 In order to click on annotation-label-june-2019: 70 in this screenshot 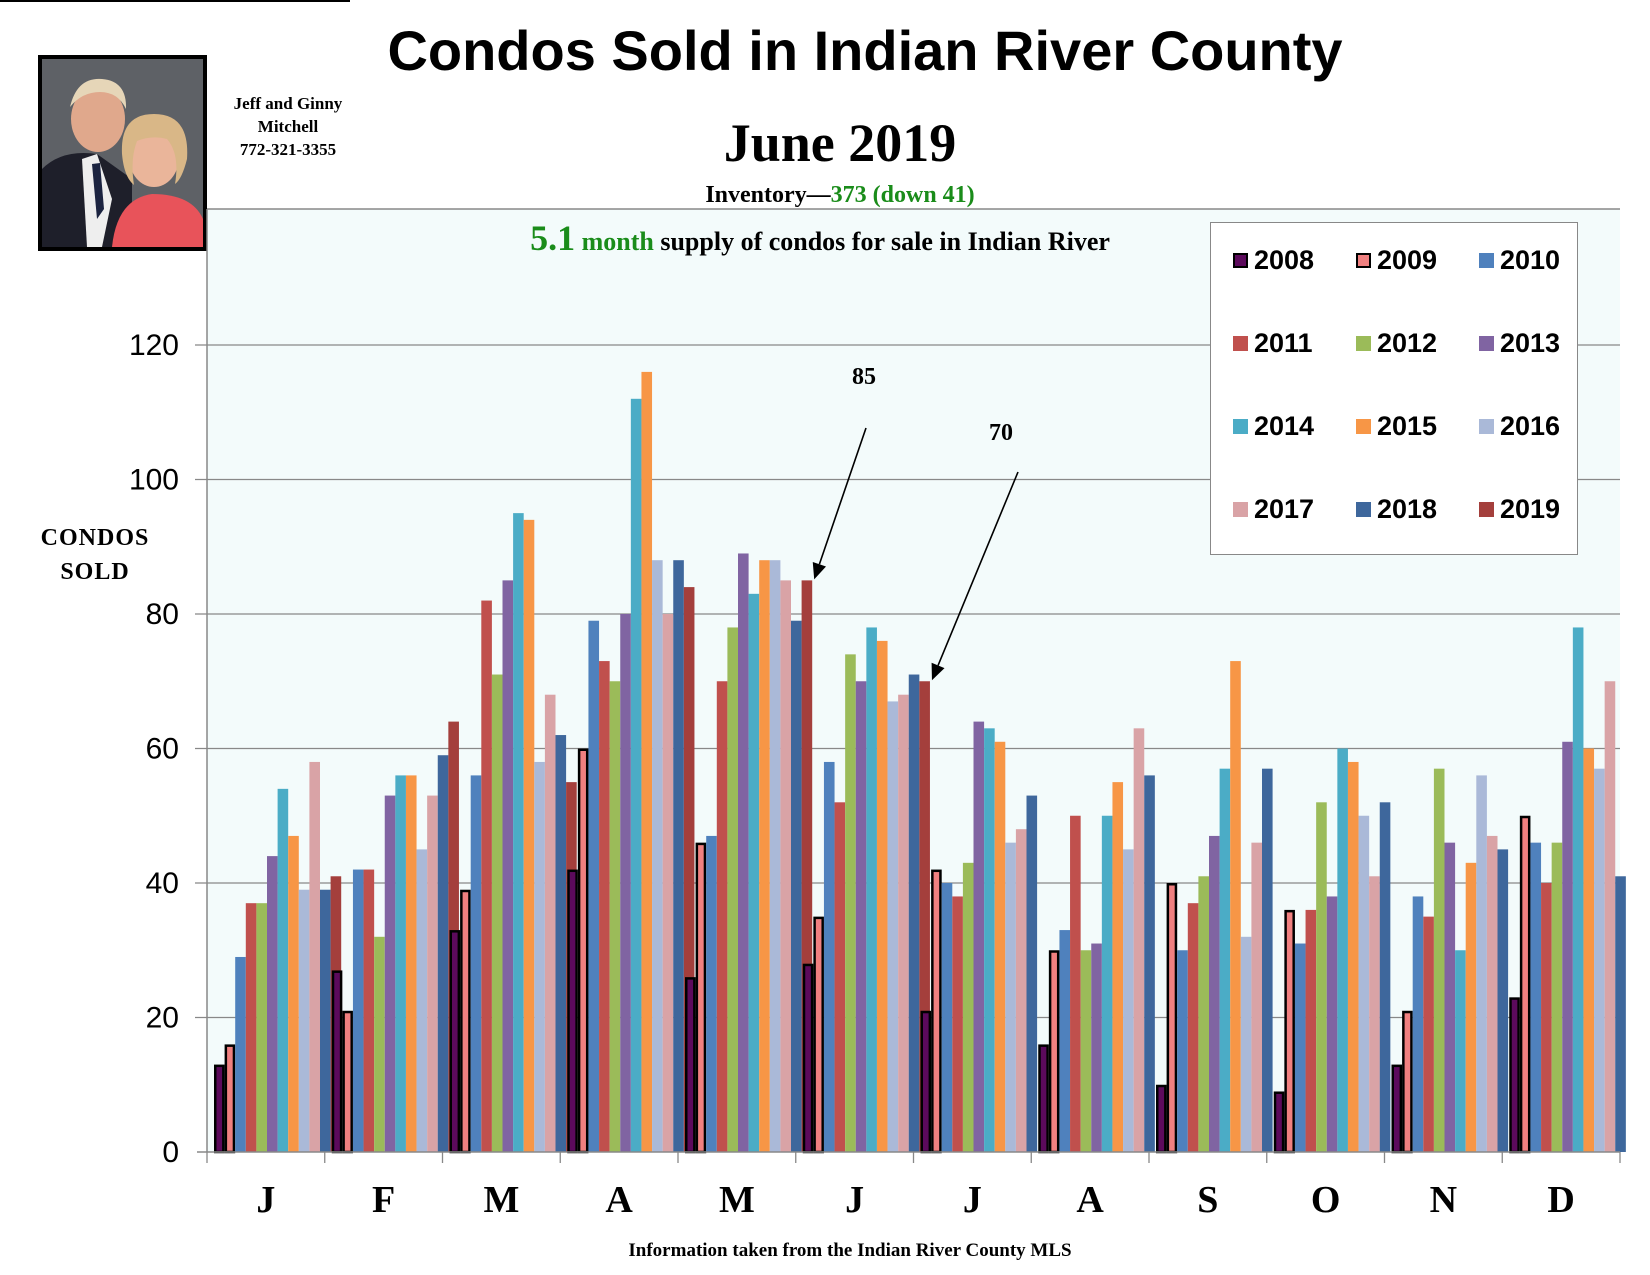, I will do `click(1001, 433)`.